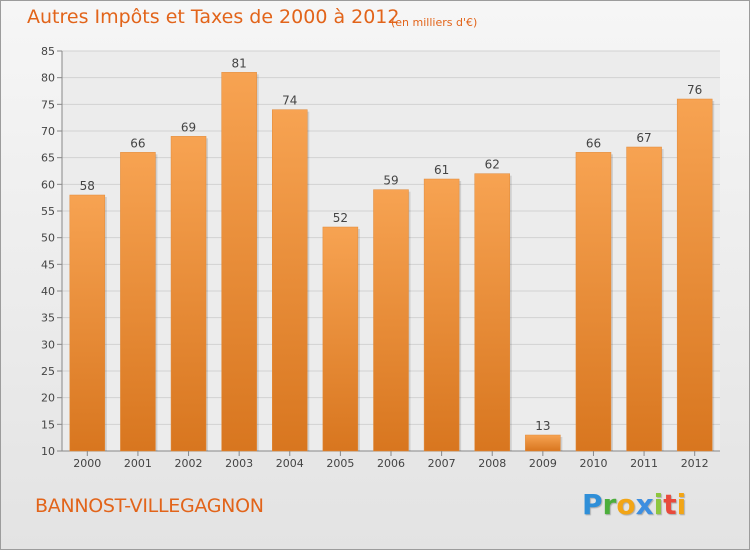 The width and height of the screenshot is (750, 550). I want to click on bar-value-label: 81, so click(239, 63).